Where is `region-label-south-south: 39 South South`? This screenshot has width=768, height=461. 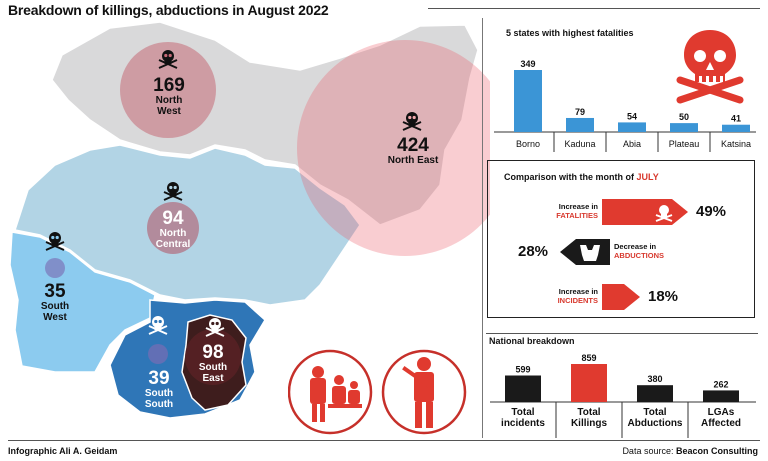
region-label-south-south: 39 South South is located at coordinates (159, 389).